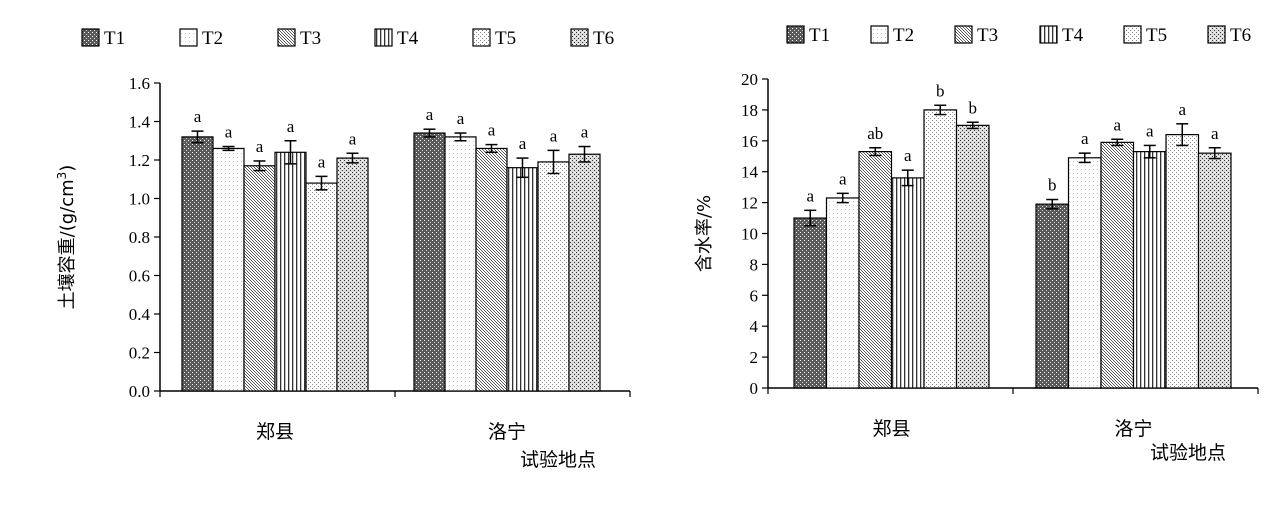 Image resolution: width=1284 pixels, height=507 pixels. What do you see at coordinates (188, 37) in the screenshot?
I see `legend-swatch-t2` at bounding box center [188, 37].